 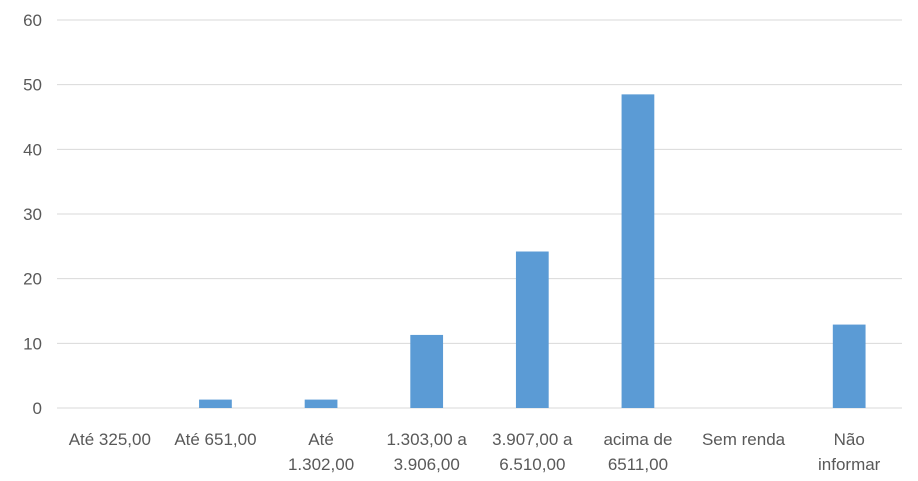 What do you see at coordinates (849, 439) in the screenshot?
I see `x-category-label-line: Não` at bounding box center [849, 439].